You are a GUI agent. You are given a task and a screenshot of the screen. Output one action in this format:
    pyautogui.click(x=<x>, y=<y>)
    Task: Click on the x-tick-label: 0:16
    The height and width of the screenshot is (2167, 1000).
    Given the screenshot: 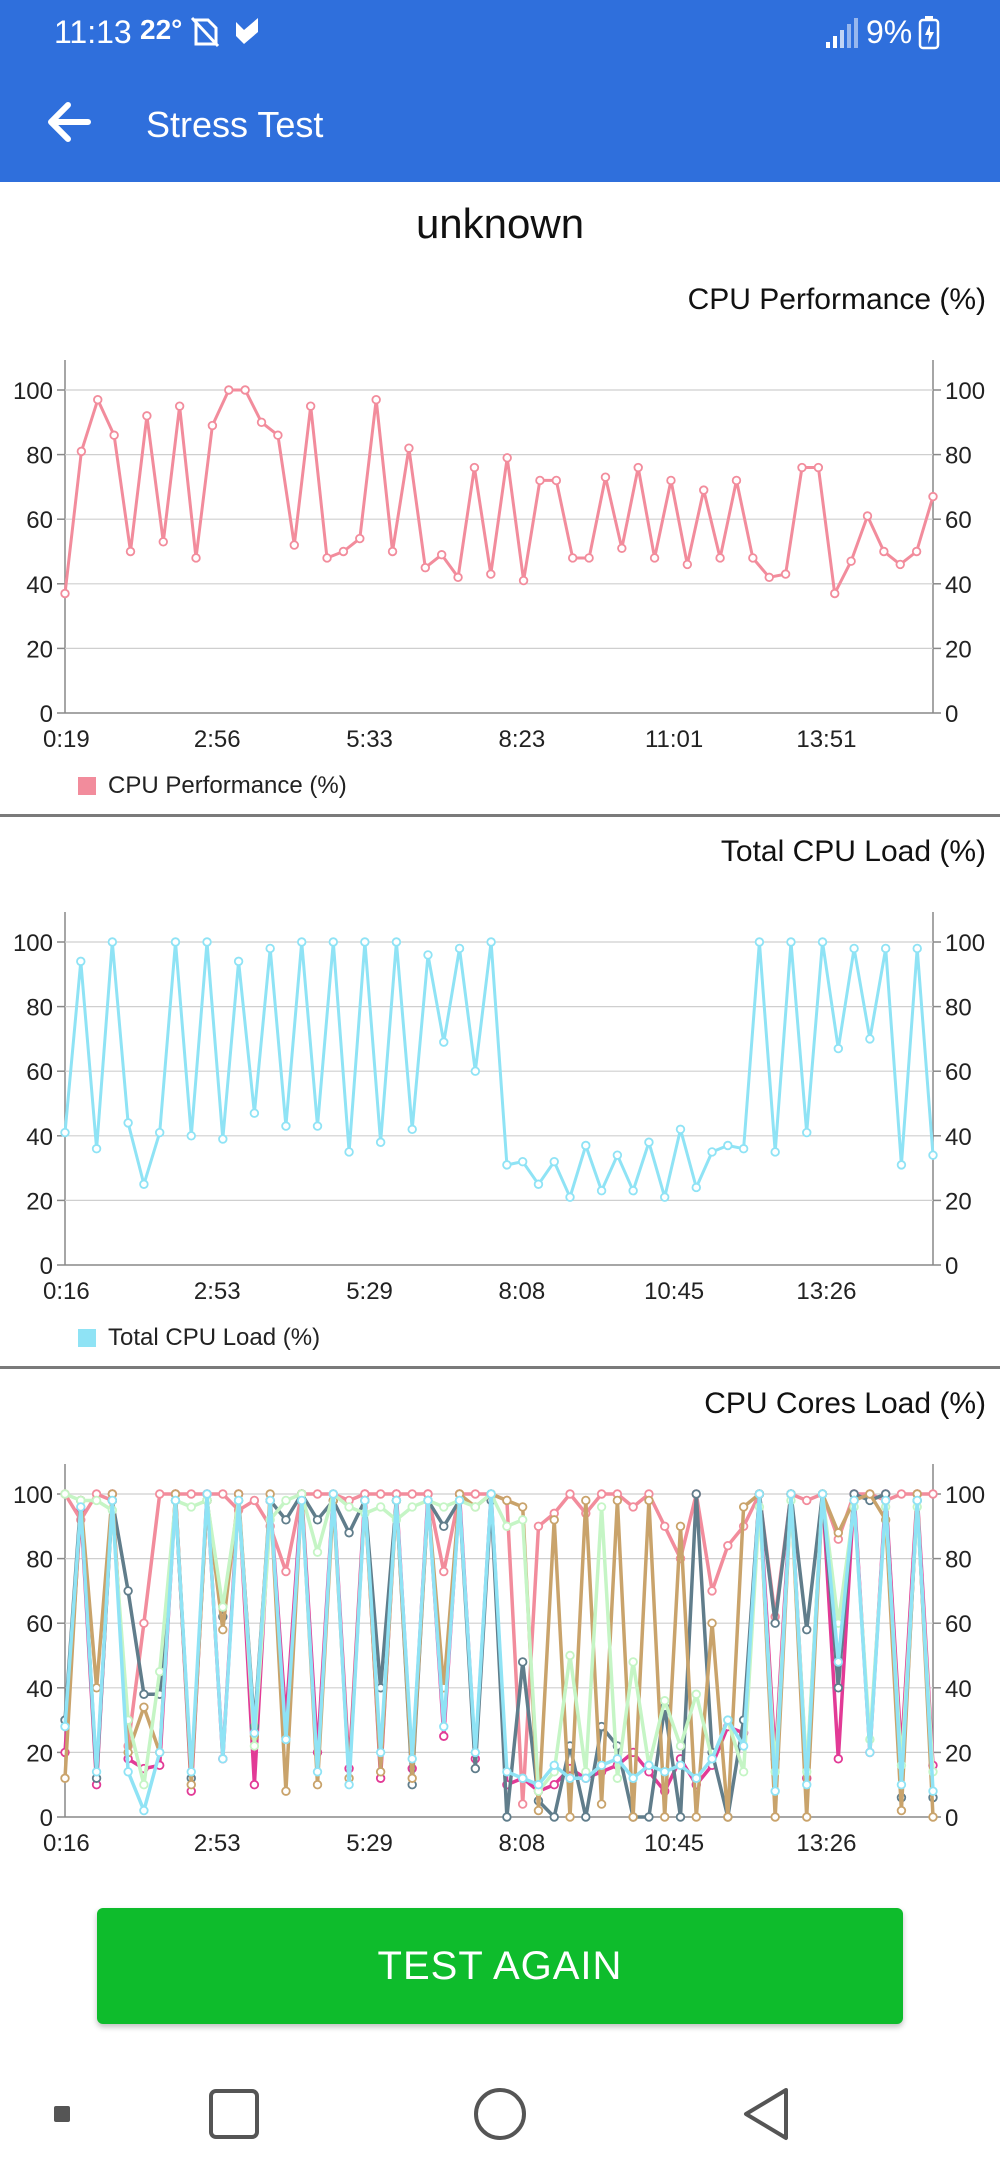 What is the action you would take?
    pyautogui.click(x=66, y=1291)
    